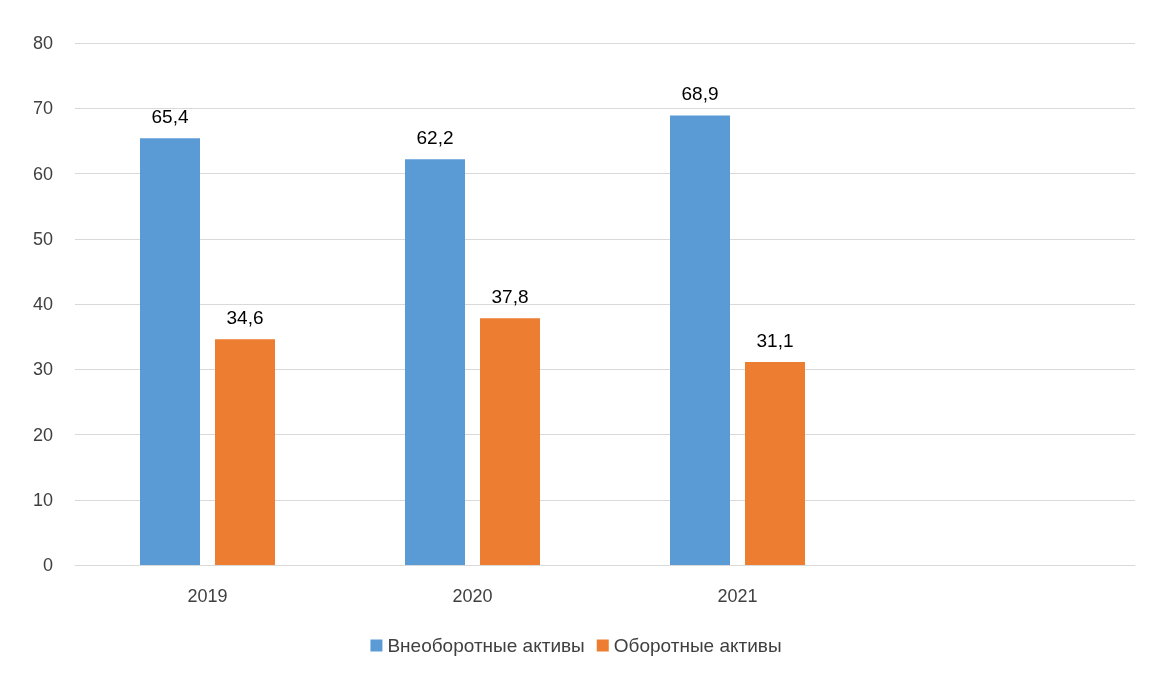 The width and height of the screenshot is (1152, 678). I want to click on y-tick-label: 70, so click(42, 108).